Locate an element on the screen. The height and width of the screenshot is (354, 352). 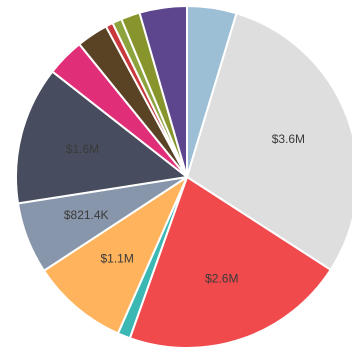
slice-value-label: $3.6M is located at coordinates (288, 139).